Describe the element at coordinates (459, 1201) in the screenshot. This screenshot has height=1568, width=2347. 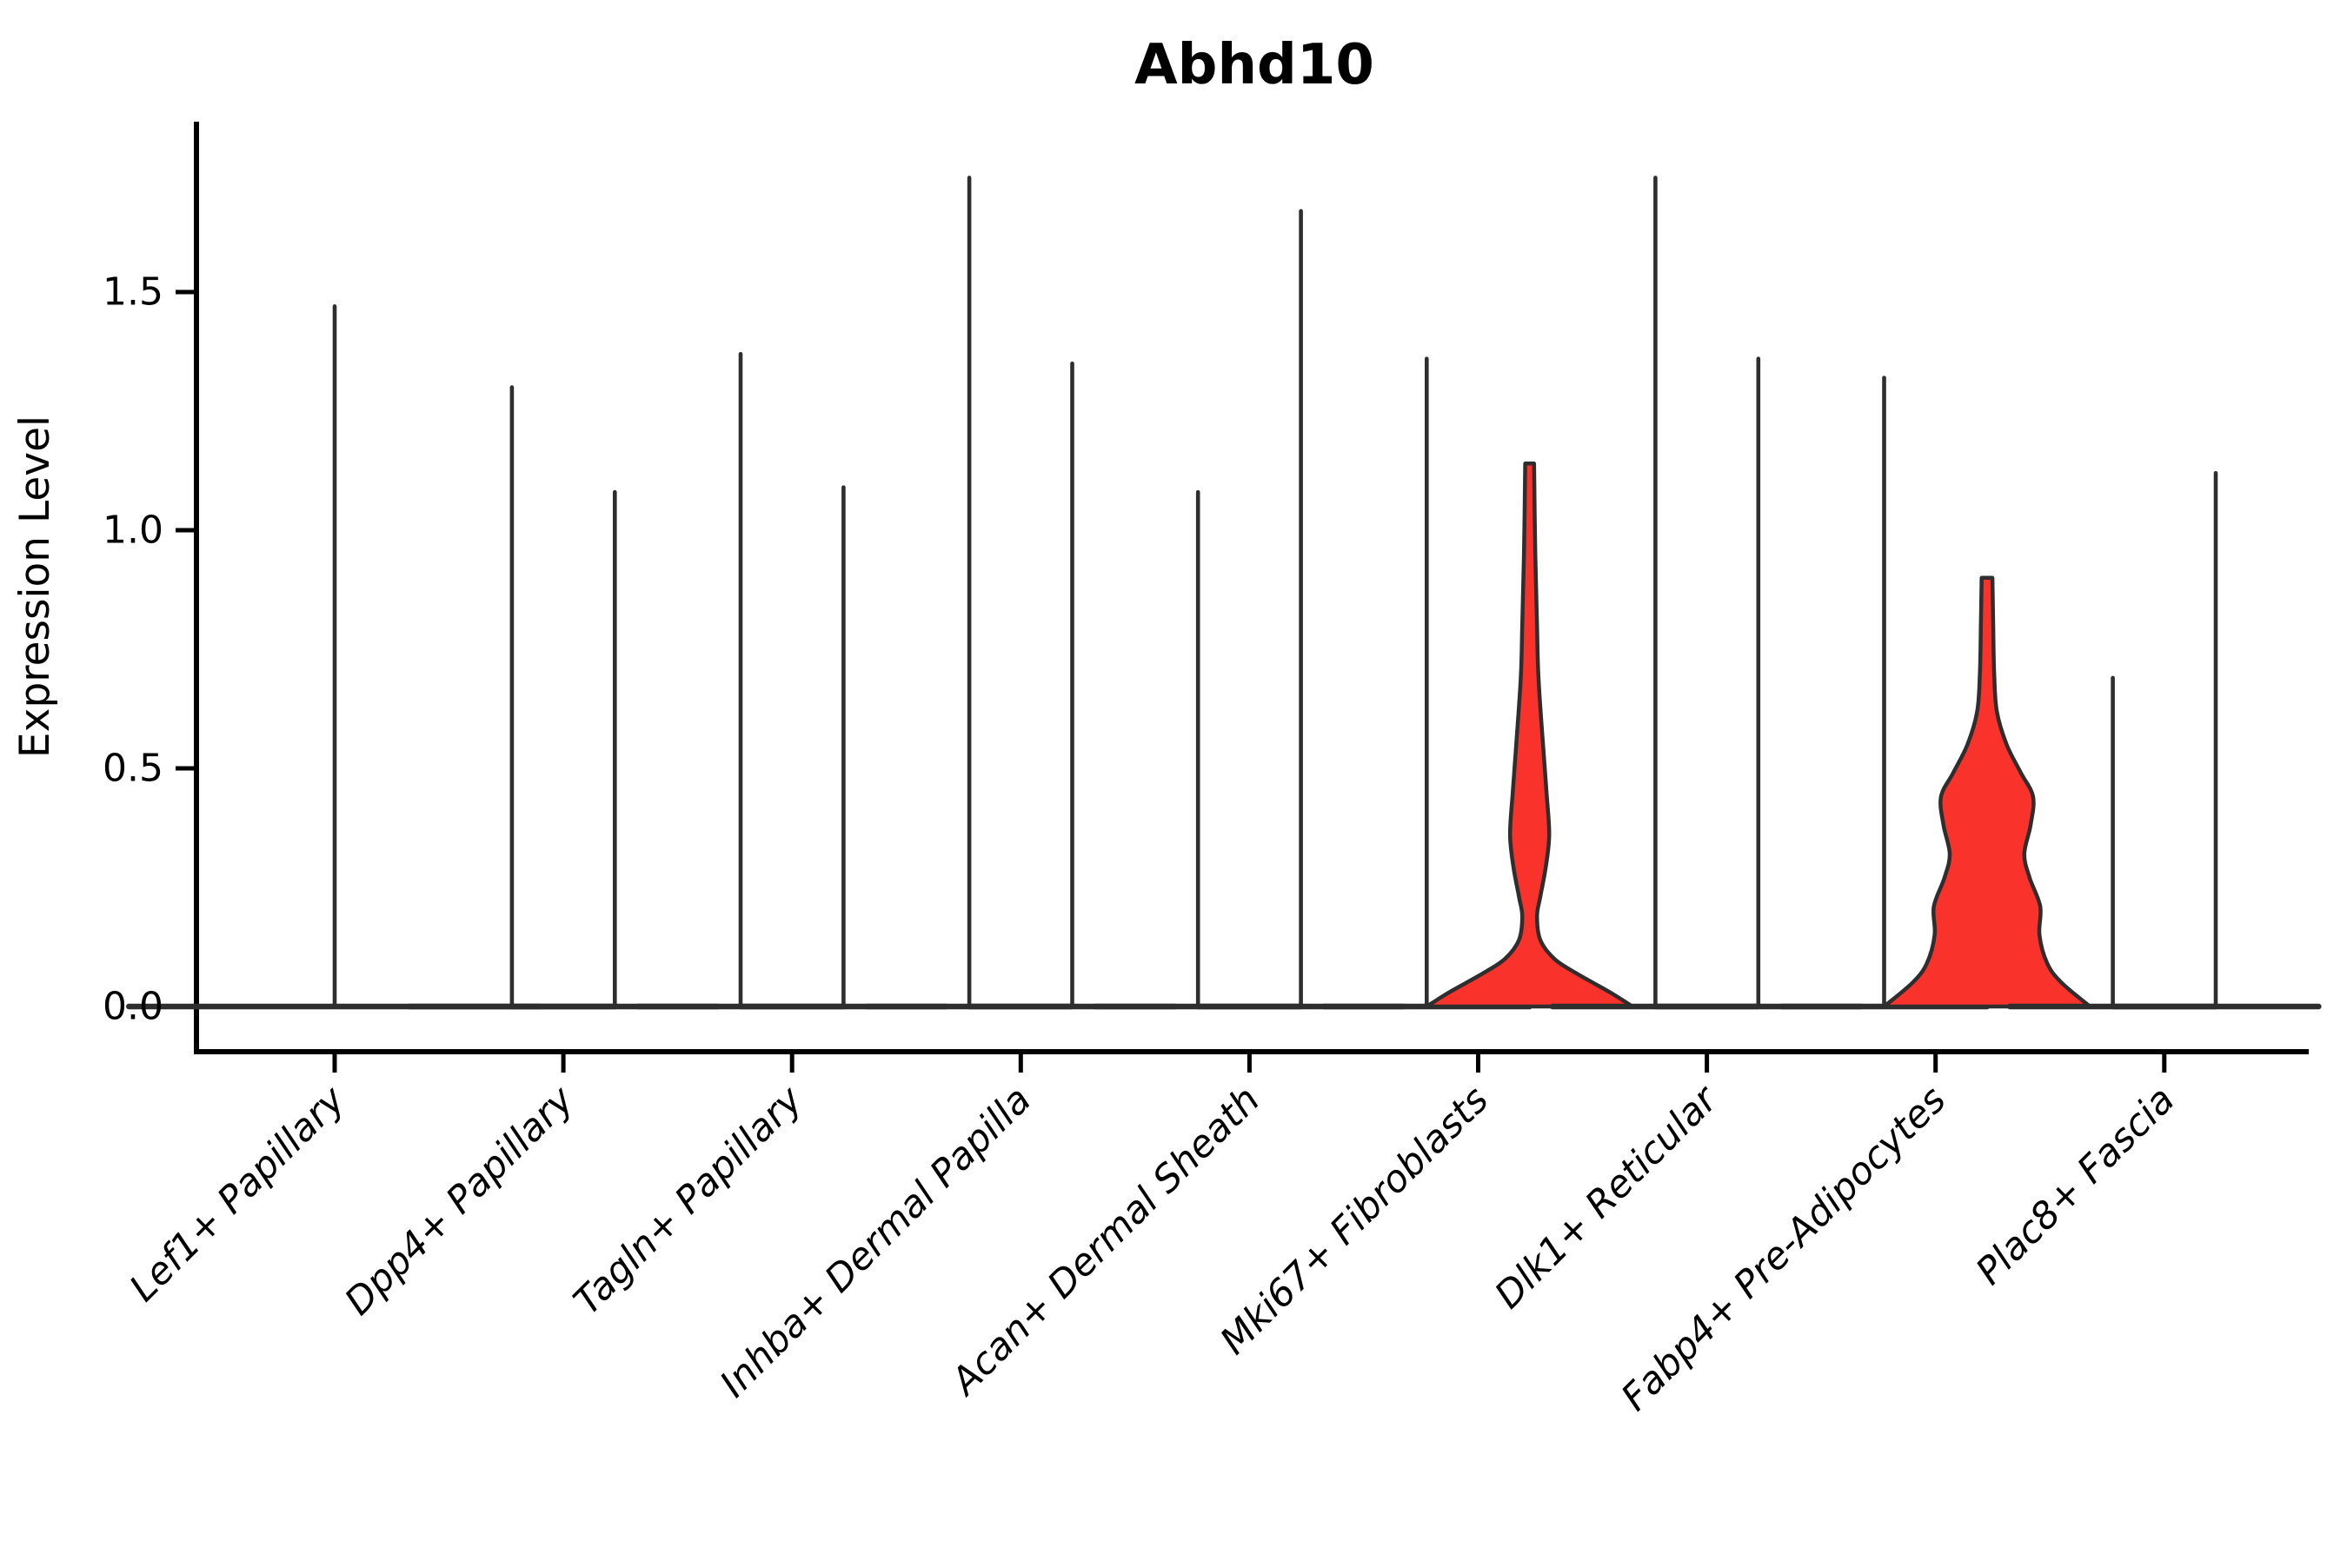
I see `x-tick-label: Dpp4+ Papillary` at that location.